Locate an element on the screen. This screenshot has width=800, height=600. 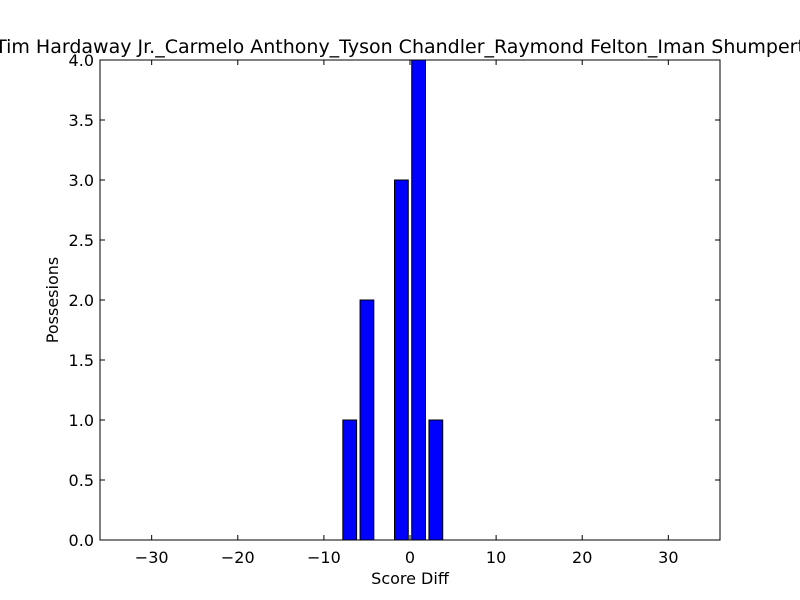
x-axis-label: Score Diff is located at coordinates (410, 578).